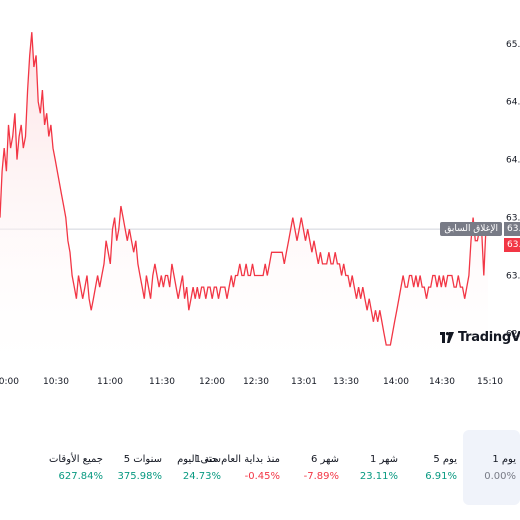 The width and height of the screenshot is (520, 520). What do you see at coordinates (75, 459) in the screenshot?
I see `period-label: جميع الأوقات` at bounding box center [75, 459].